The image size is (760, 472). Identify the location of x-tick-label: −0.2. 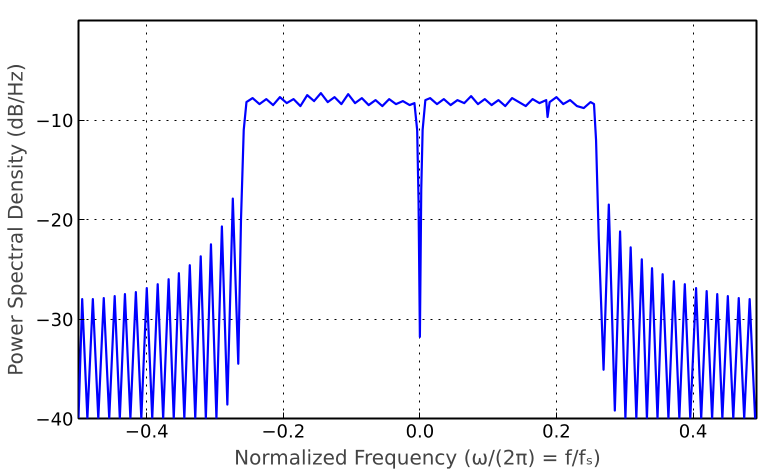
(283, 432).